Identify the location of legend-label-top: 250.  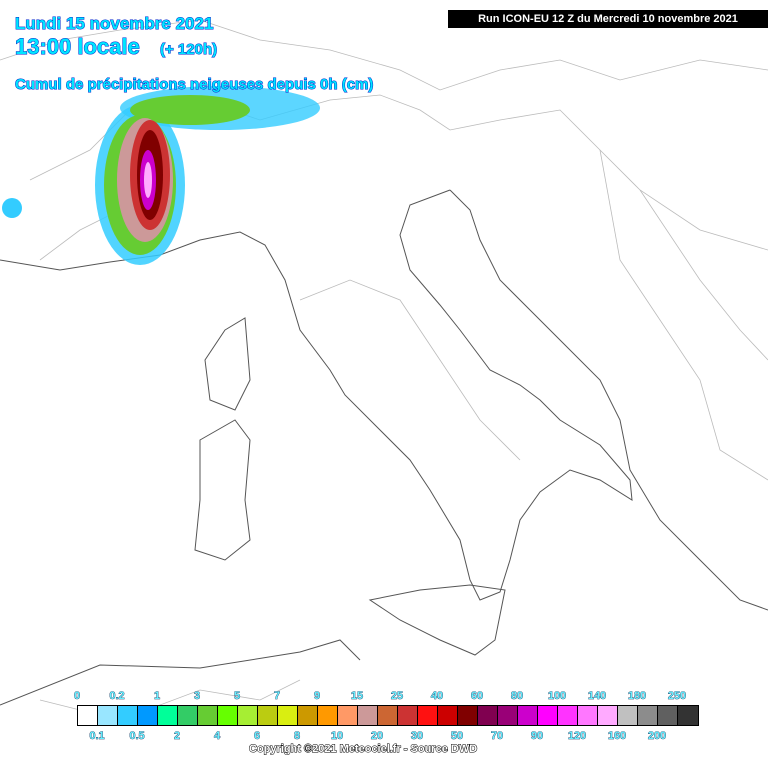
(677, 696).